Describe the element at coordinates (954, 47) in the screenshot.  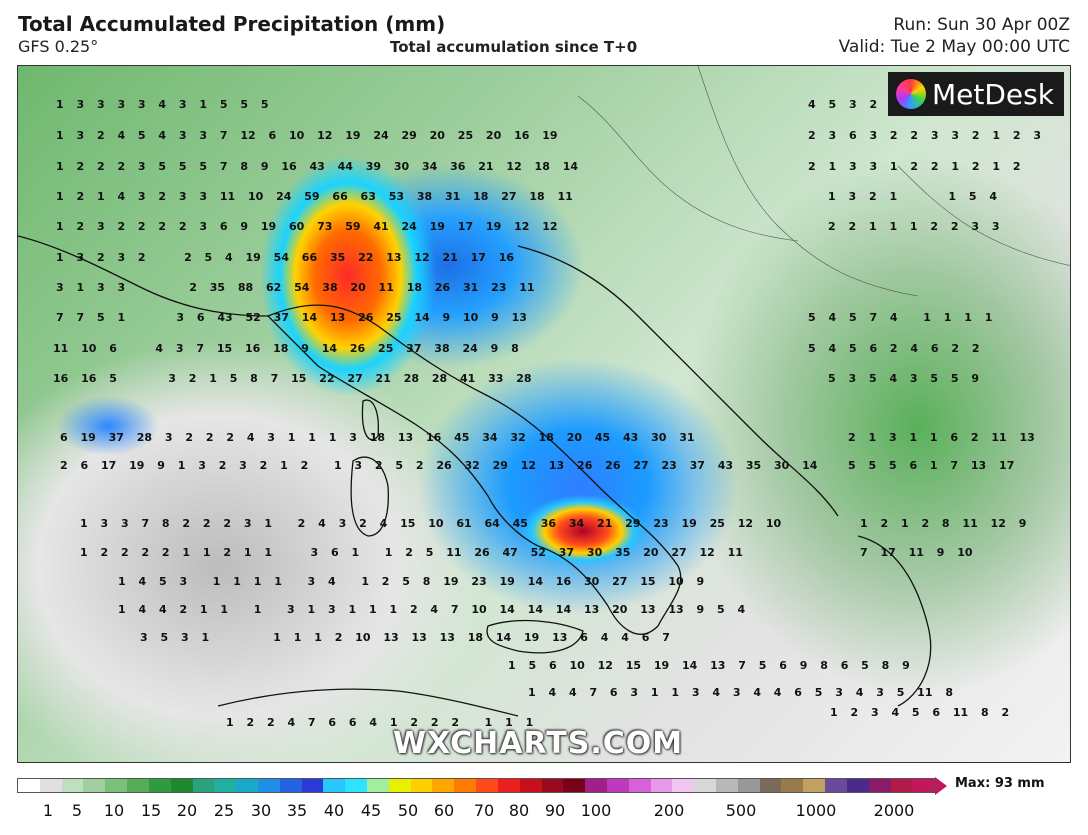
I see `valid-label: Valid: Tue 2 May 00:00 UTC` at that location.